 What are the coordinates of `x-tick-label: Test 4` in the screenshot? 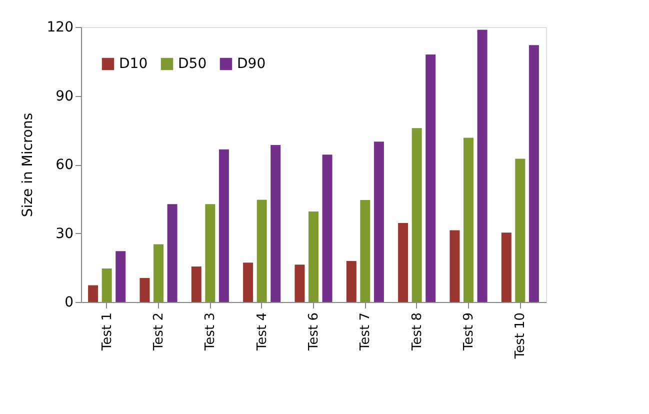 It's located at (262, 332).